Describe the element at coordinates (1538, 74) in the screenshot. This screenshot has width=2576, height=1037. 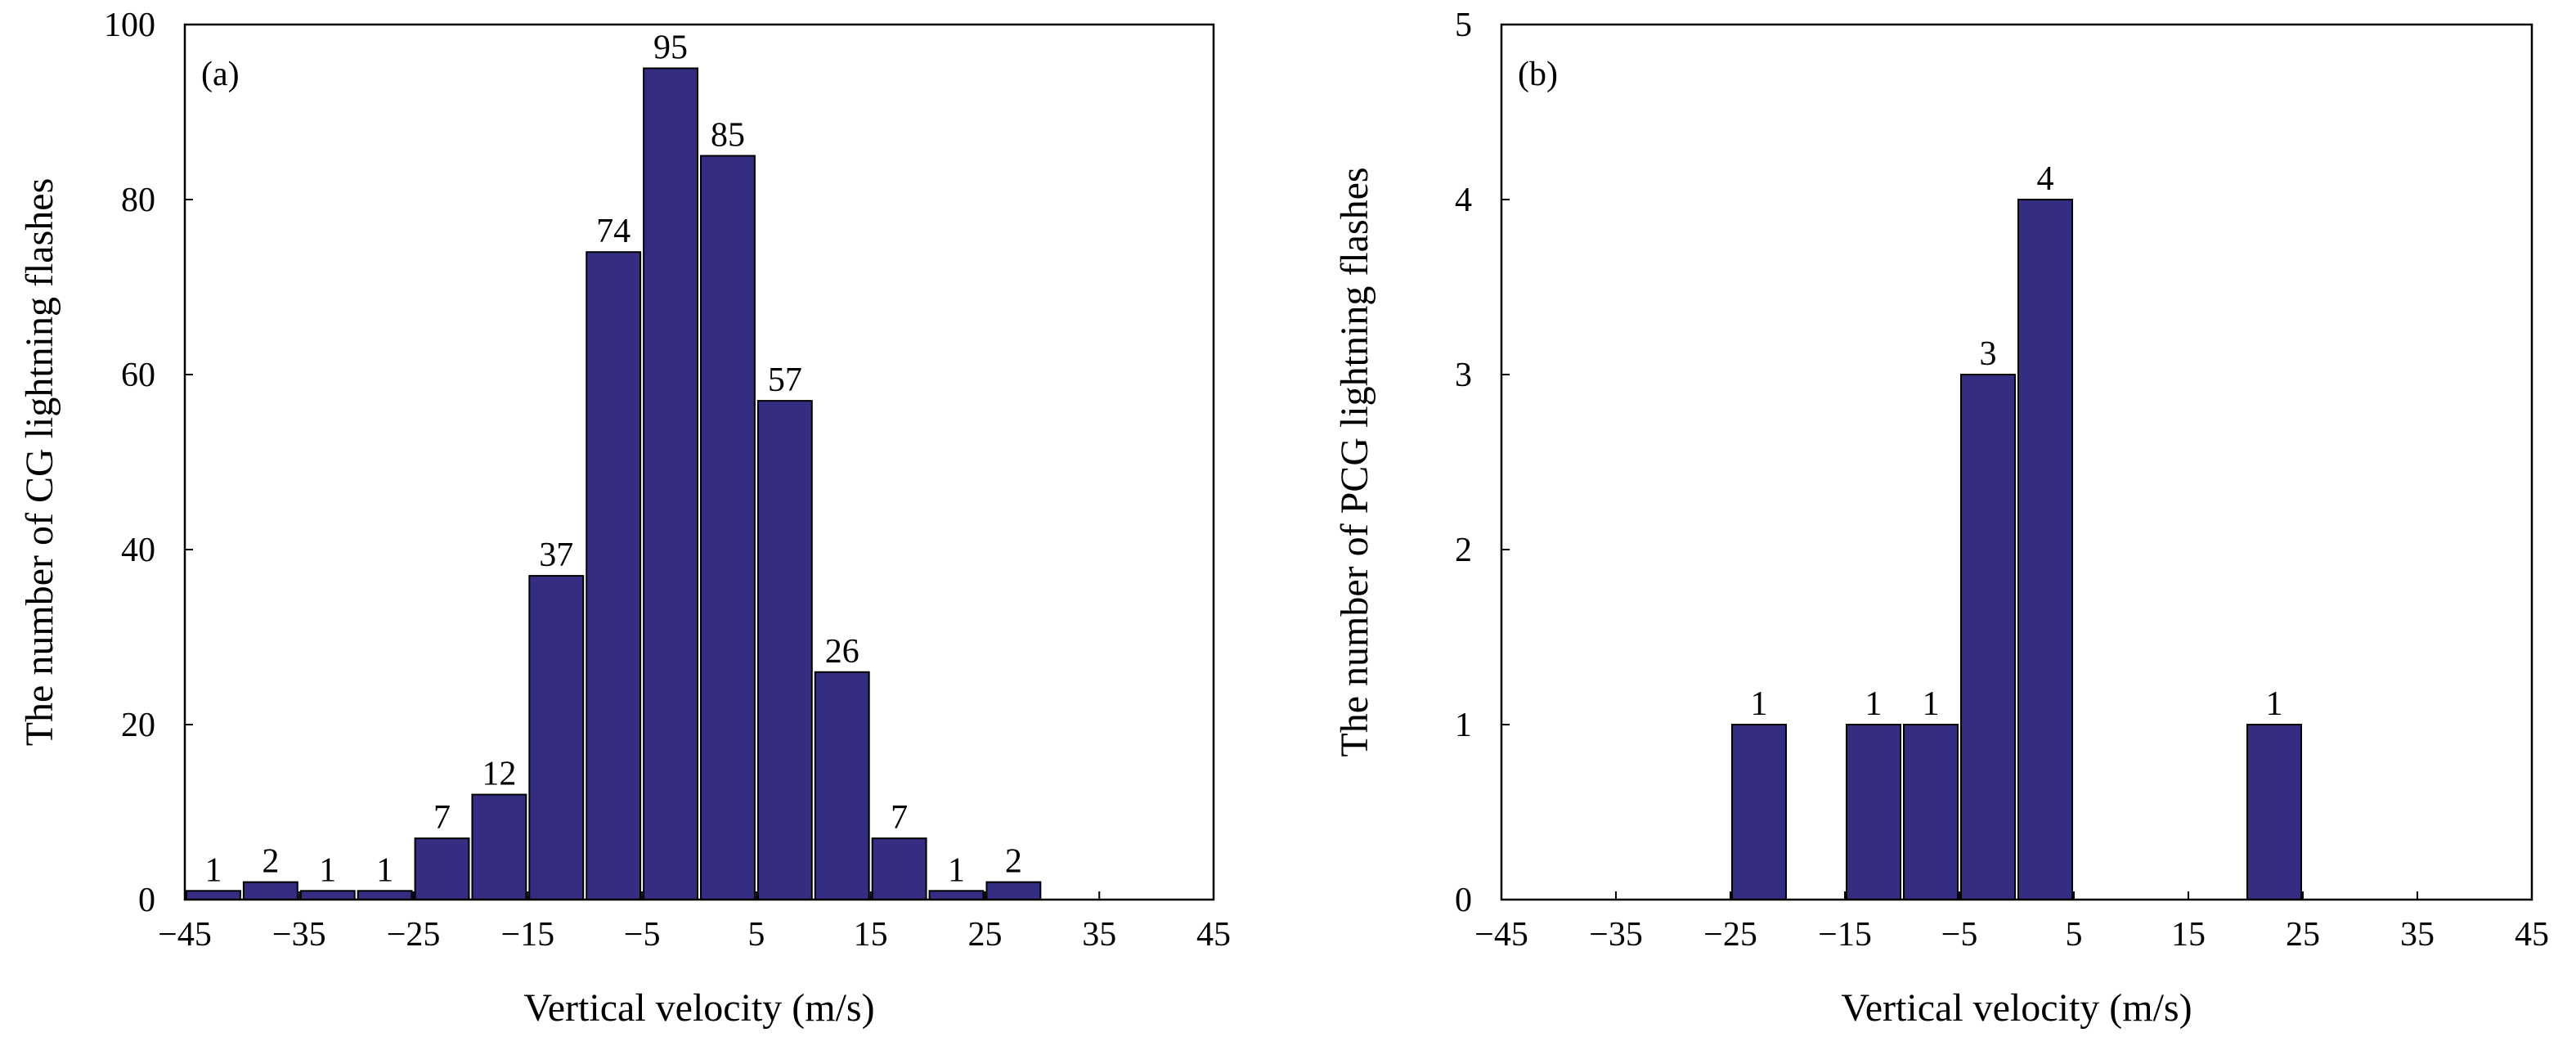
I see `panel-b-tag: (b)` at that location.